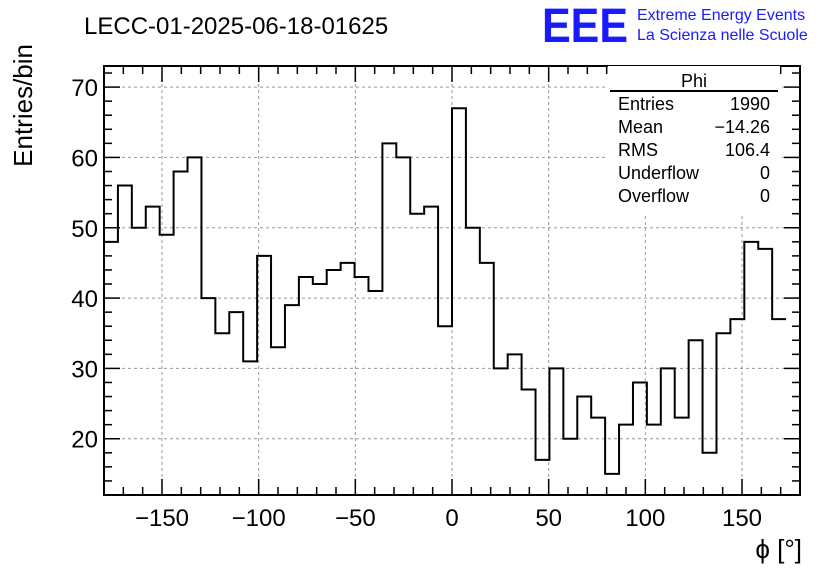 This screenshot has height=572, width=836. I want to click on stats-row-label: Underflow, so click(659, 173).